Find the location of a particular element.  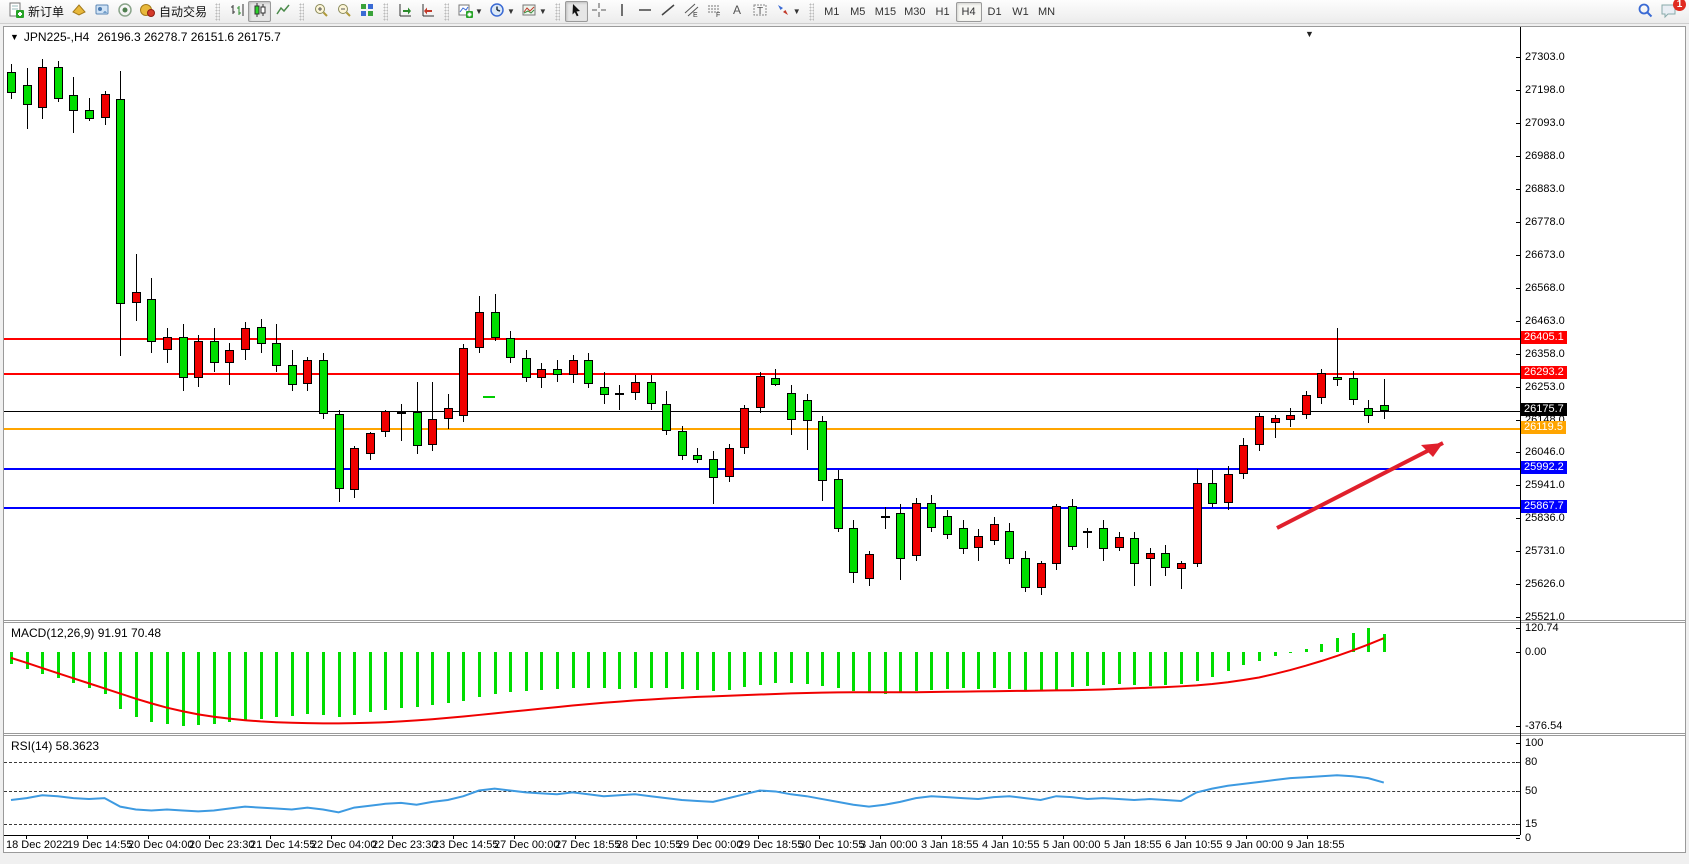

chart-shift-button is located at coordinates (427, 11).